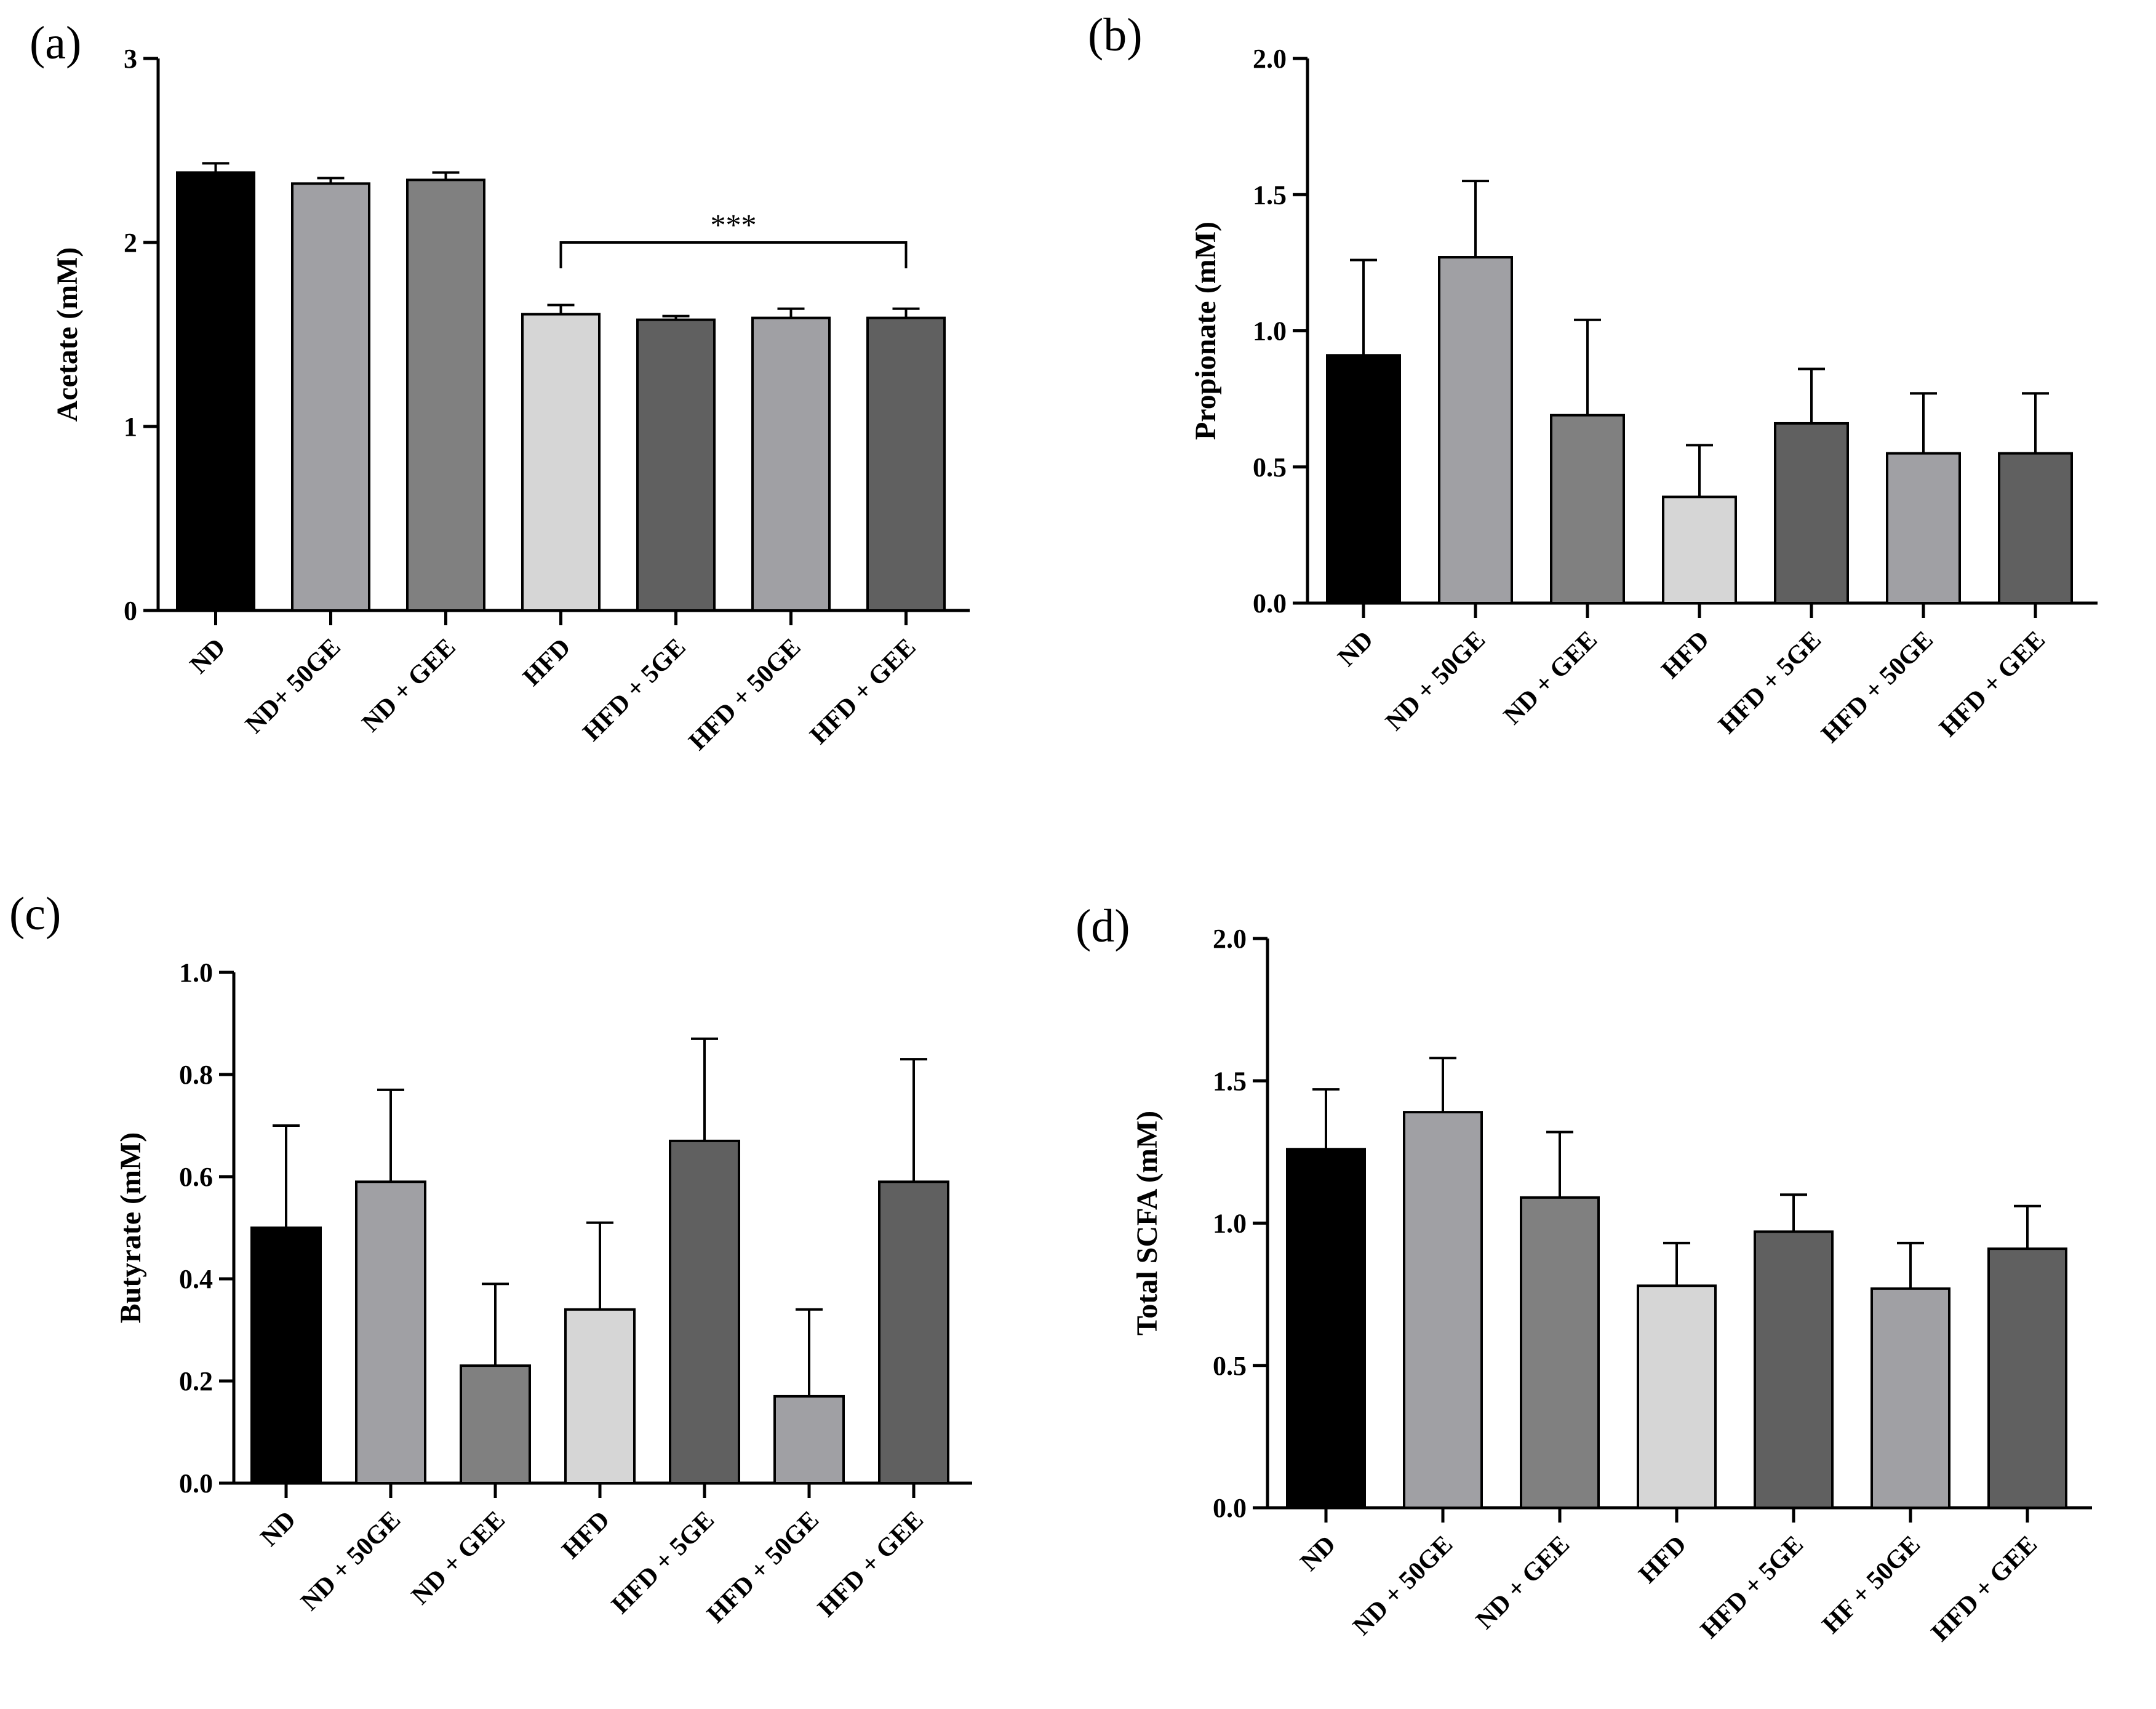 The height and width of the screenshot is (1709, 2156). I want to click on category-label: ND+ 50GE, so click(293, 686).